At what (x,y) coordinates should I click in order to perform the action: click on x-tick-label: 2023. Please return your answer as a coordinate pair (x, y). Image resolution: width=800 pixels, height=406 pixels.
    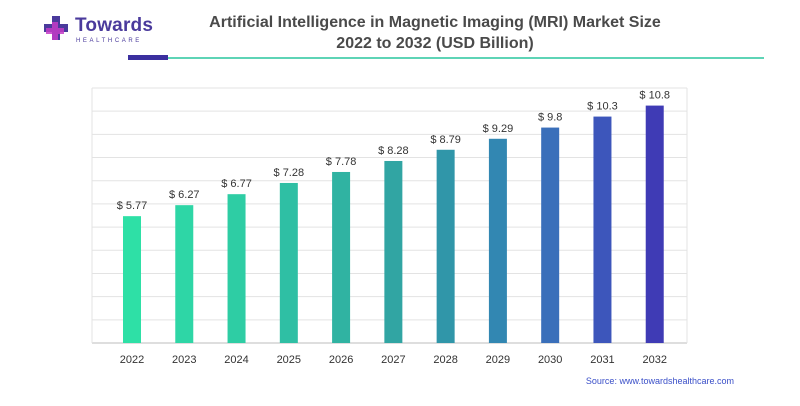
    Looking at the image, I should click on (184, 360).